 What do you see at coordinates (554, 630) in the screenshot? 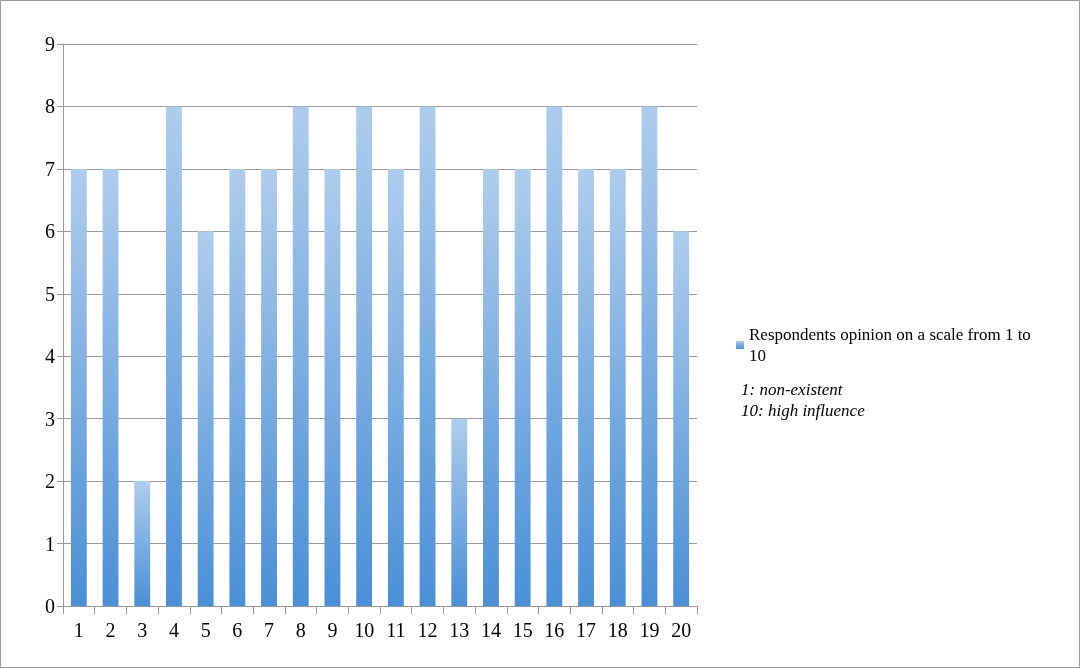
I see `x-tick-label: 16` at bounding box center [554, 630].